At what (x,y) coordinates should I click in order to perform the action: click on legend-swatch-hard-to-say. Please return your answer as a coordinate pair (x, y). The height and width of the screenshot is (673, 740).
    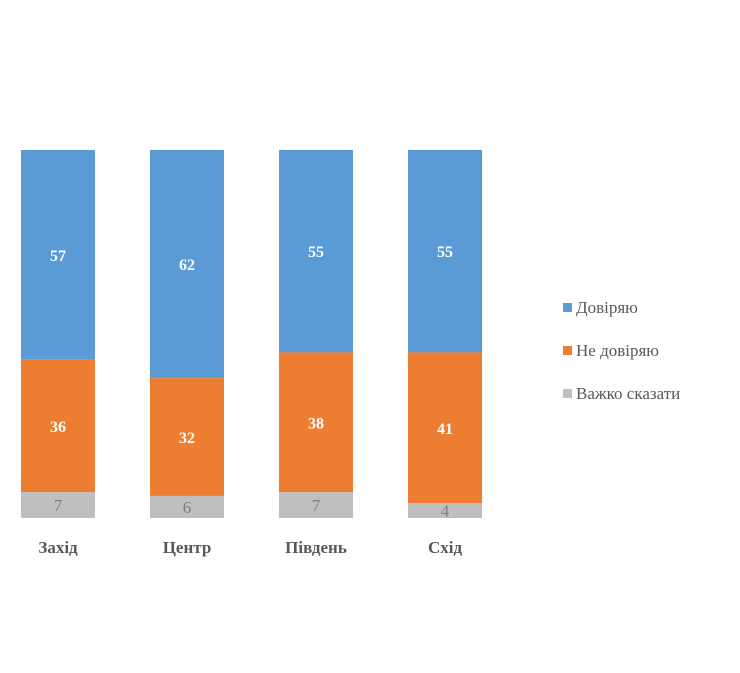
    Looking at the image, I should click on (567, 393).